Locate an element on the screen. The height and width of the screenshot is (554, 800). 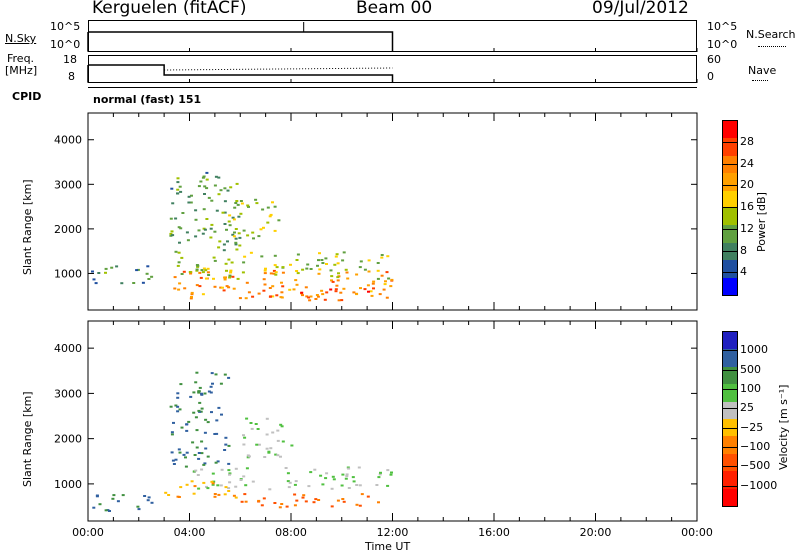
freq-label-2: [MHz] is located at coordinates (21, 70).